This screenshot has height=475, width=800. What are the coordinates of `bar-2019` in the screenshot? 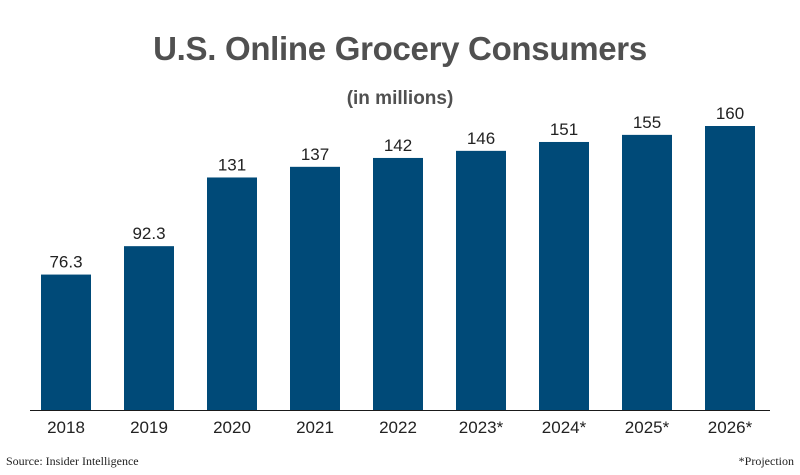 It's located at (149, 328).